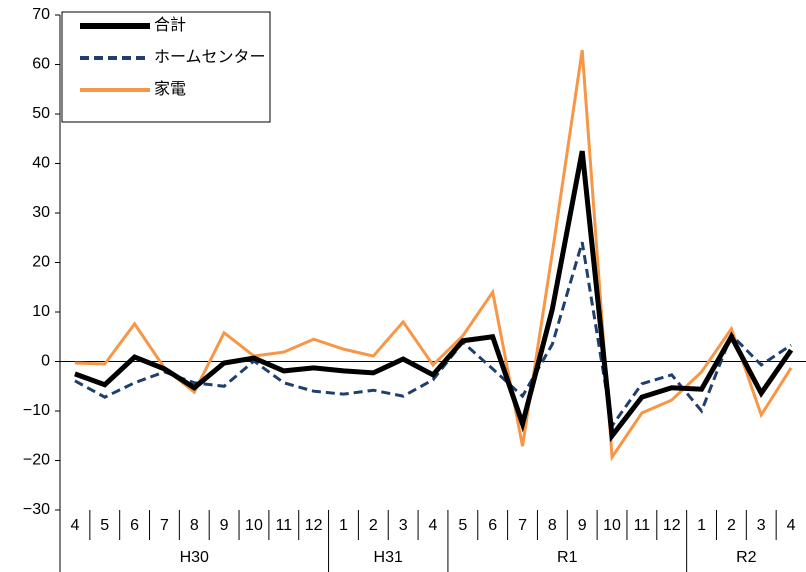  What do you see at coordinates (746, 557) in the screenshot?
I see `group-label: R2` at bounding box center [746, 557].